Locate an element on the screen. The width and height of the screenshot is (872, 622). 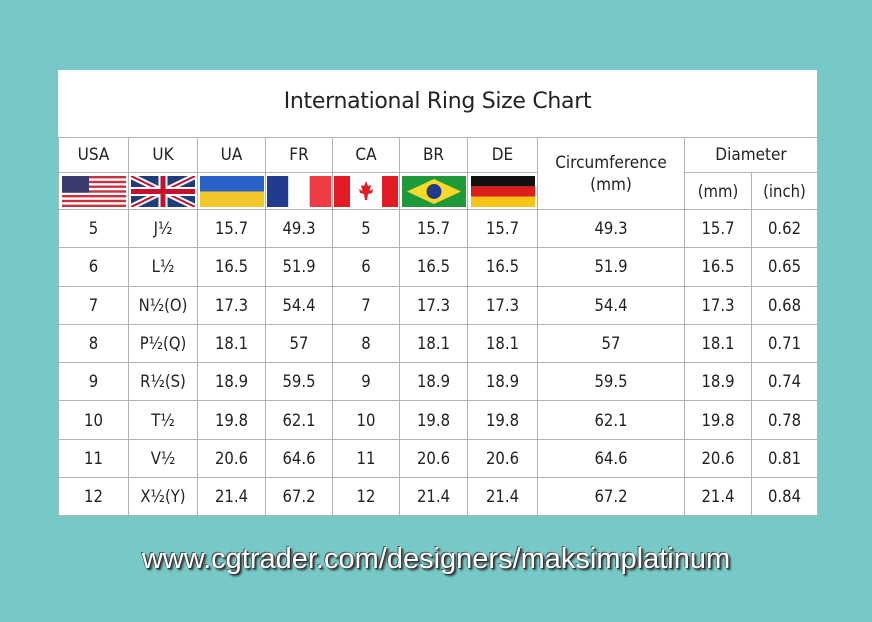
cell-br: 15.7 is located at coordinates (433, 228).